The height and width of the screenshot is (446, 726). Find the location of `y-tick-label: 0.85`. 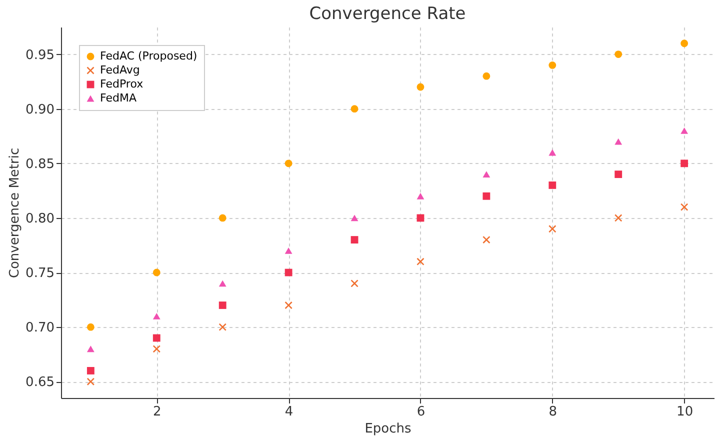

y-tick-label: 0.85 is located at coordinates (40, 164).